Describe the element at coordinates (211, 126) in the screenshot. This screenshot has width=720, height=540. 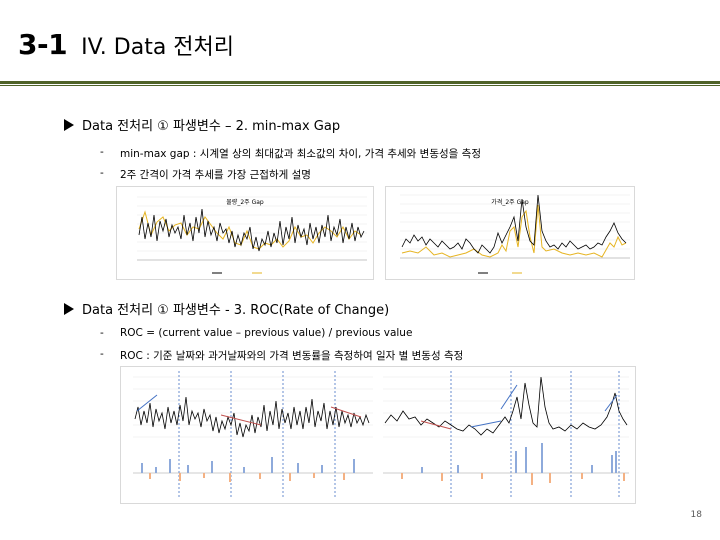
I see `section1-heading-text: Data 전처리 ① 파생변수 – 2. min-max Gap` at that location.